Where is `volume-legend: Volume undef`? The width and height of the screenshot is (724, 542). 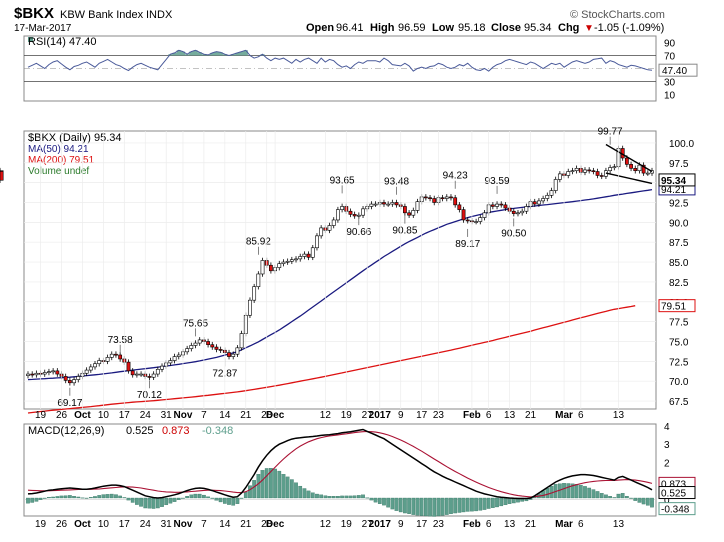 volume-legend: Volume undef is located at coordinates (58, 171).